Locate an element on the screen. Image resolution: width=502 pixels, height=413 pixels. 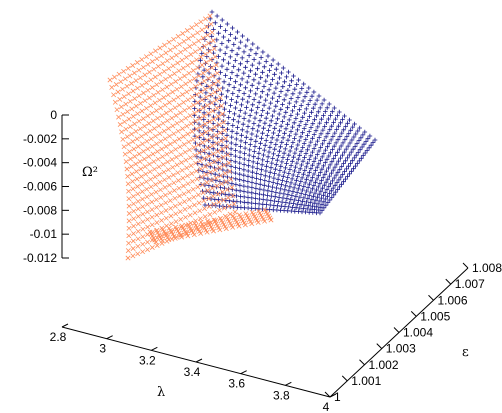
x-tick-mark is located at coordinates (333, 395).